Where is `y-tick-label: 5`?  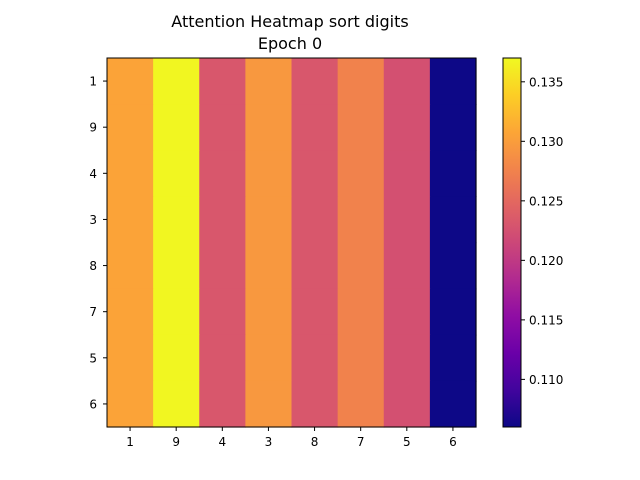
y-tick-label: 5 is located at coordinates (93, 358).